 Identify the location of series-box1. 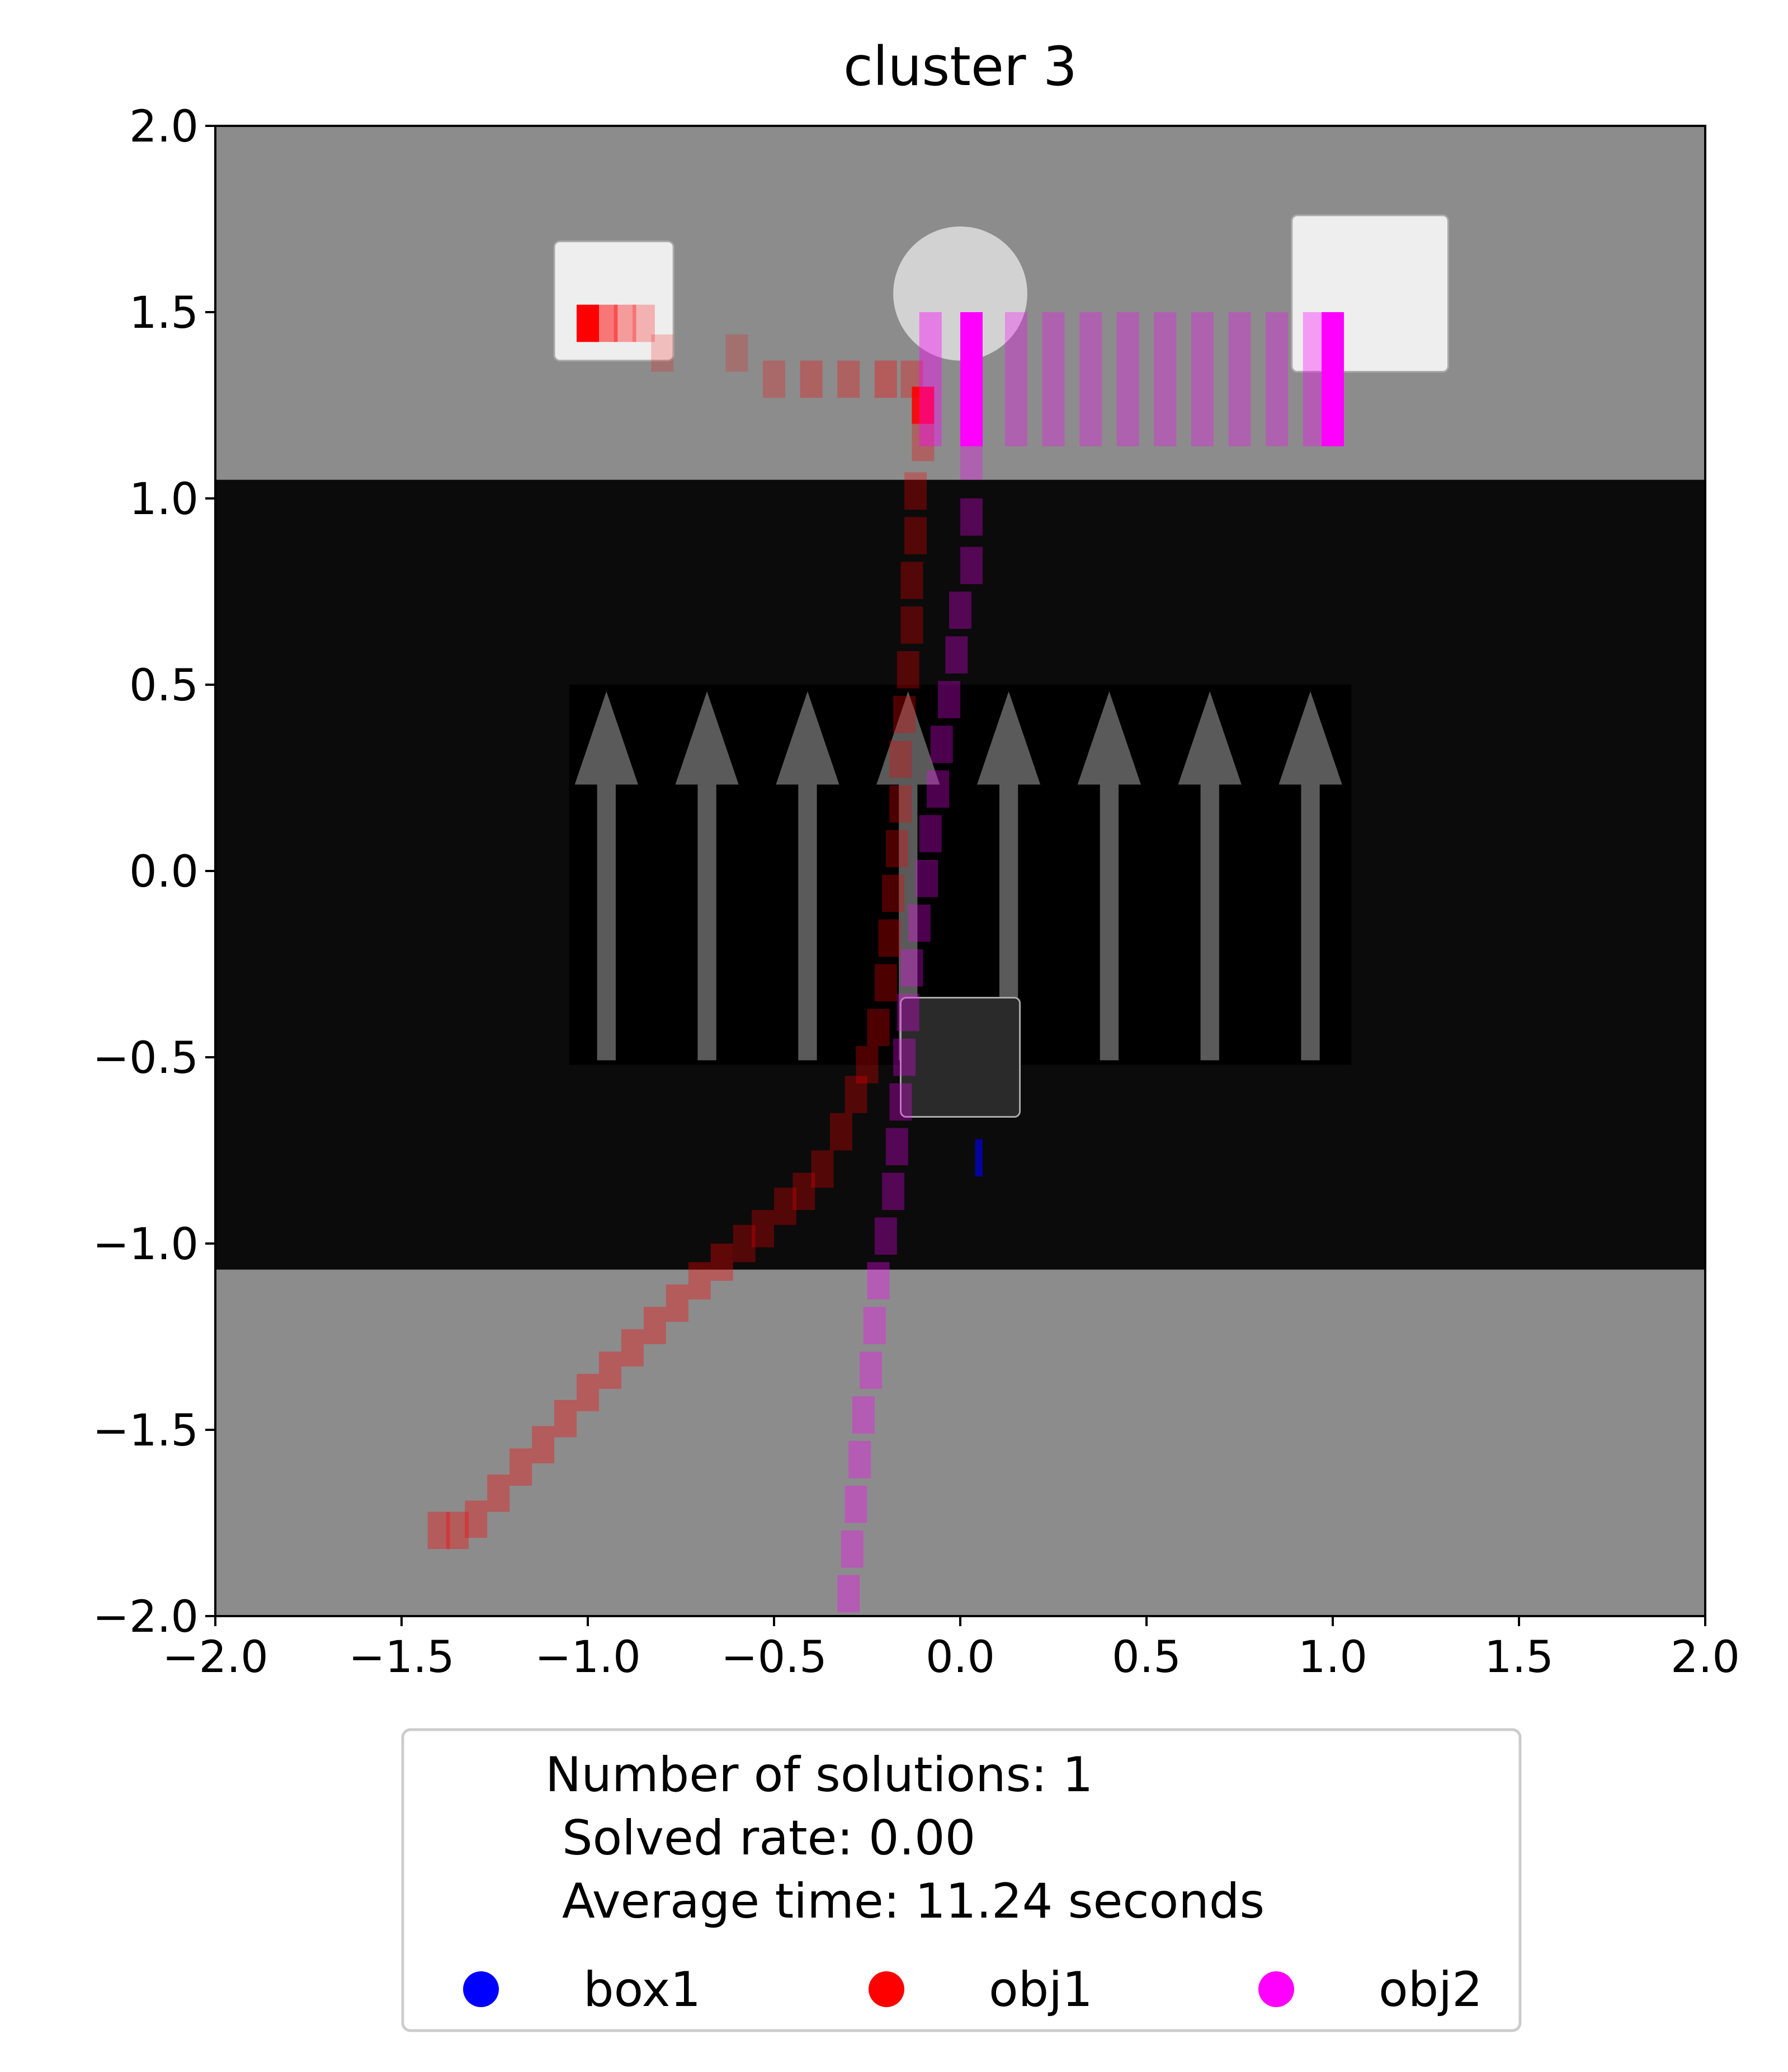
(979, 1158).